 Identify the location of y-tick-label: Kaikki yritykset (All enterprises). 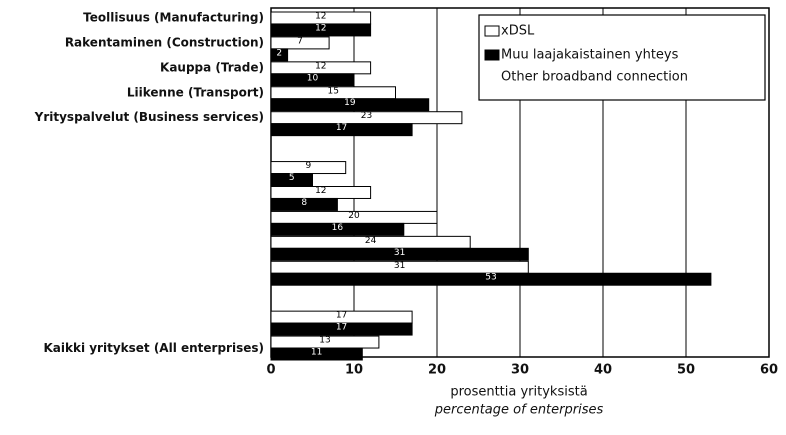
(153, 348).